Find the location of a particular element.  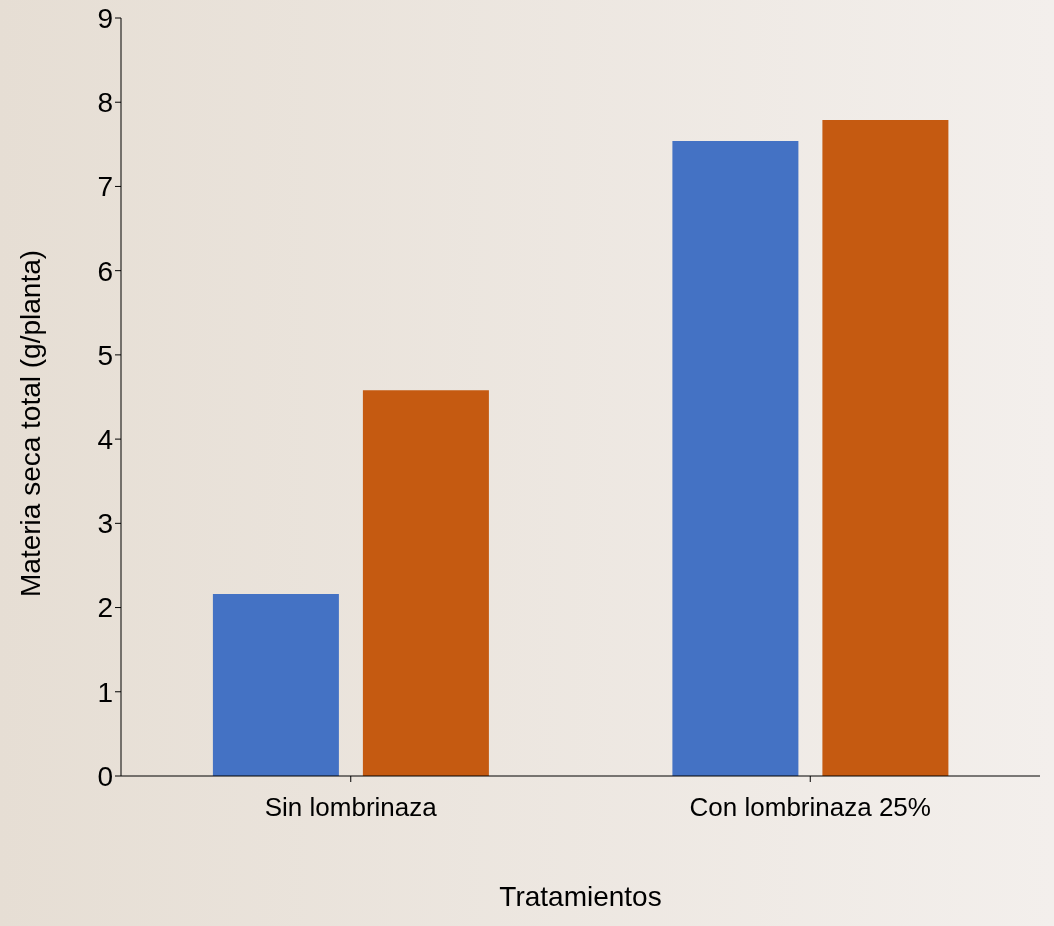

y-axis-title: Materia seca total (g/planta) is located at coordinates (30, 423).